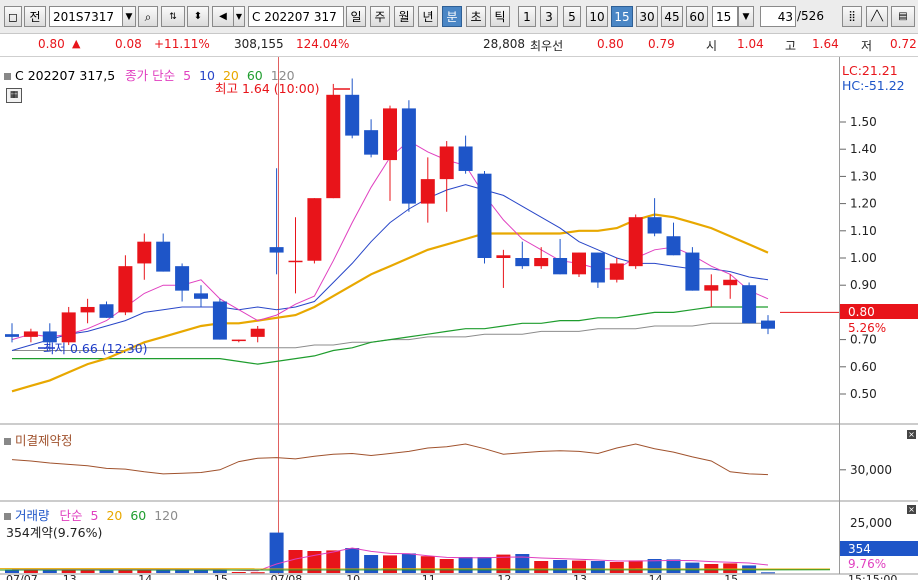 This screenshot has height=580, width=918. What do you see at coordinates (863, 149) in the screenshot?
I see `ytick-label: 1.40` at bounding box center [863, 149].